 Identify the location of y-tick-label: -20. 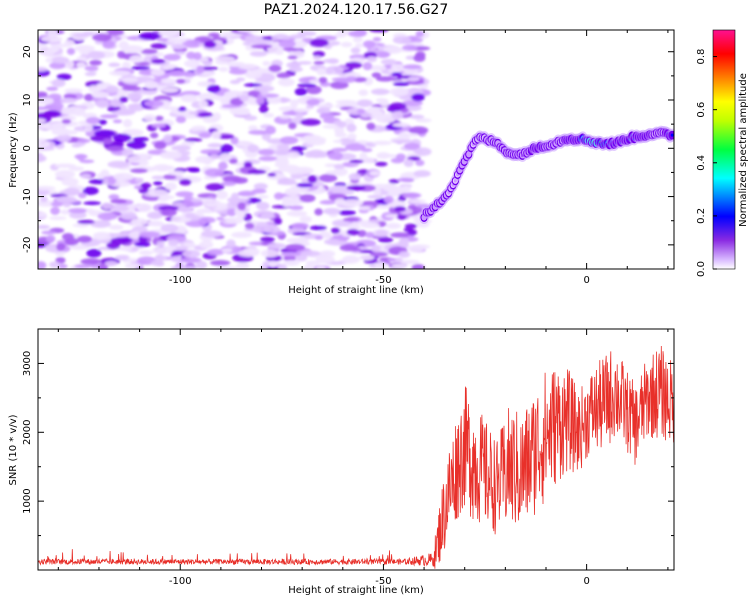
(27, 245).